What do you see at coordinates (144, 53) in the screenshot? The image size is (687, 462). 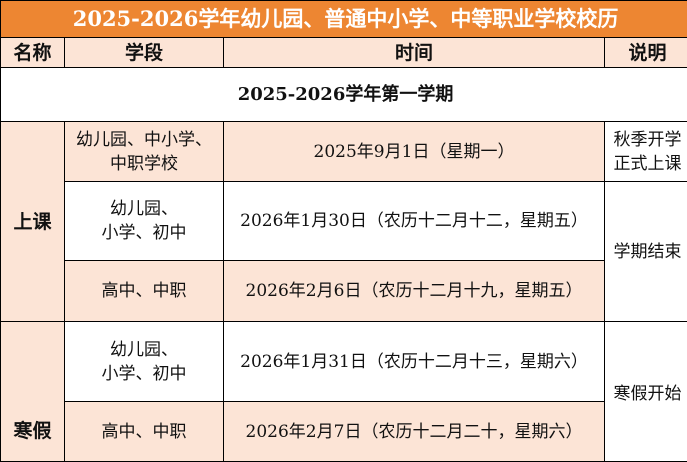 I see `header-stage: 学段` at bounding box center [144, 53].